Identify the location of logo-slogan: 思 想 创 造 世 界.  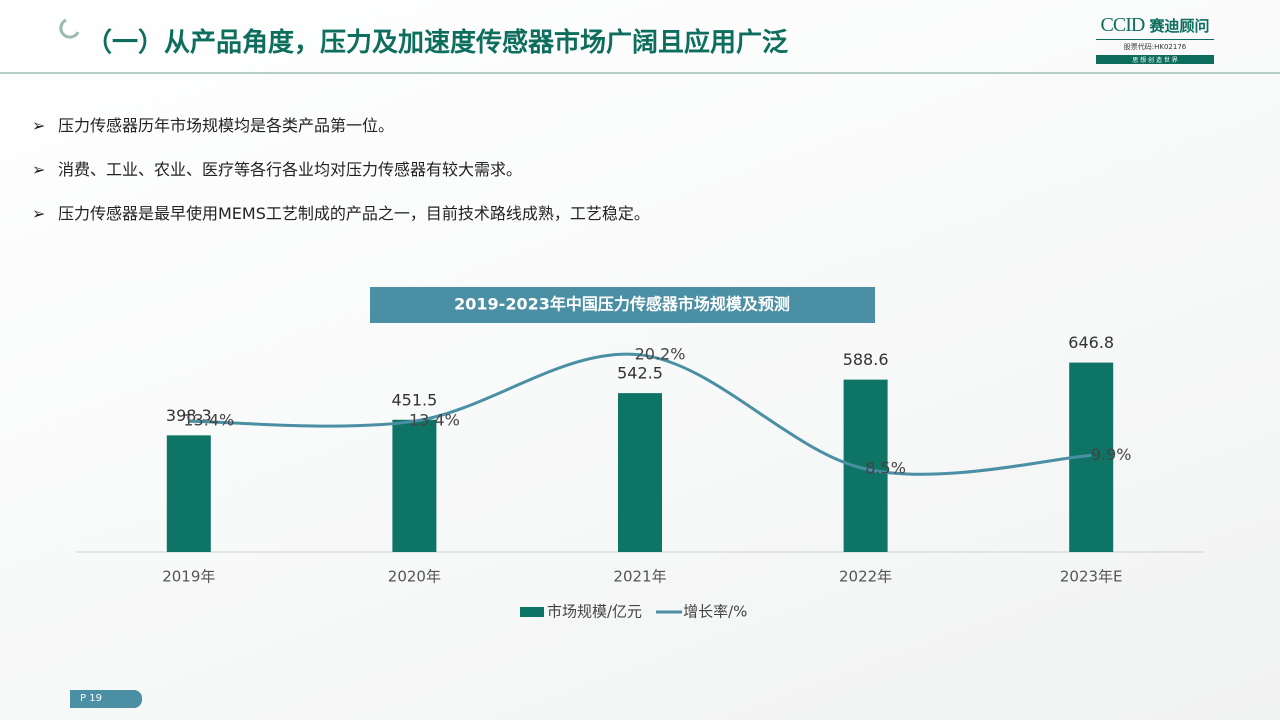
(1155, 59).